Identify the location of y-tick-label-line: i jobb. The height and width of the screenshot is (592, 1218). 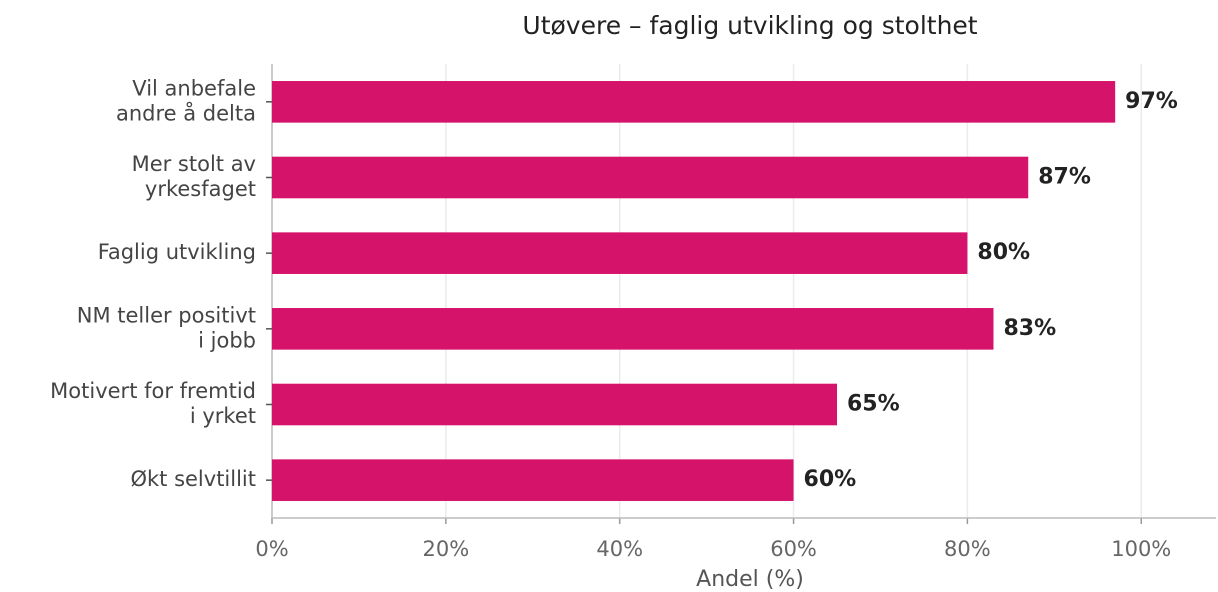
(227, 340).